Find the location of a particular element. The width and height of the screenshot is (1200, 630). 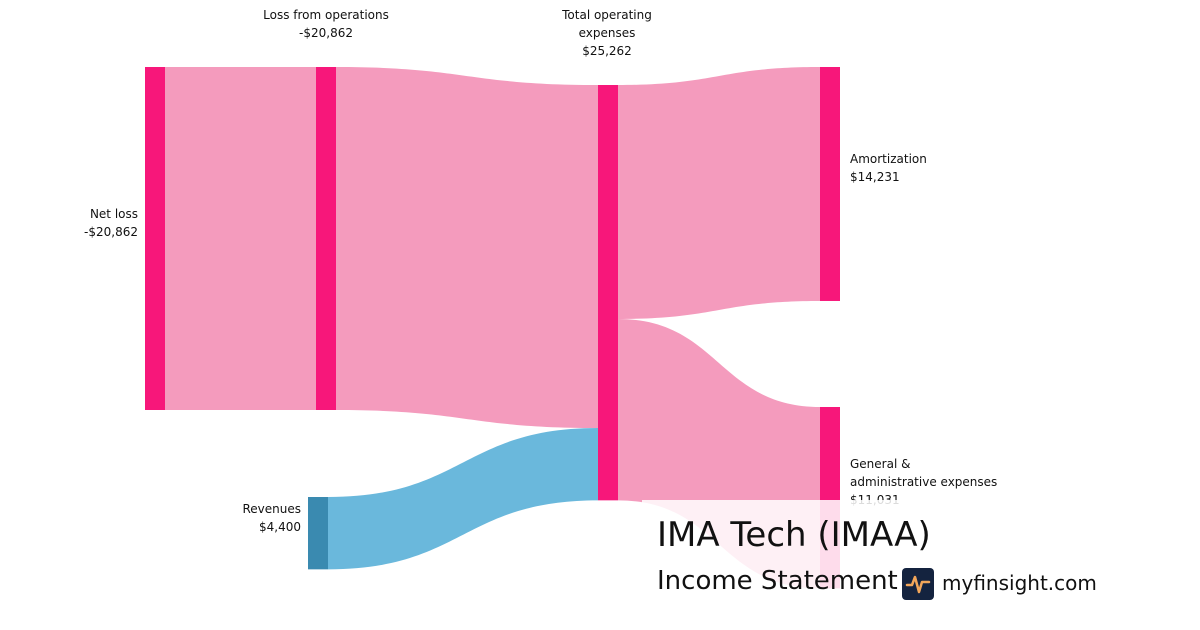

node-label: Amortization $14,231 is located at coordinates (888, 168).